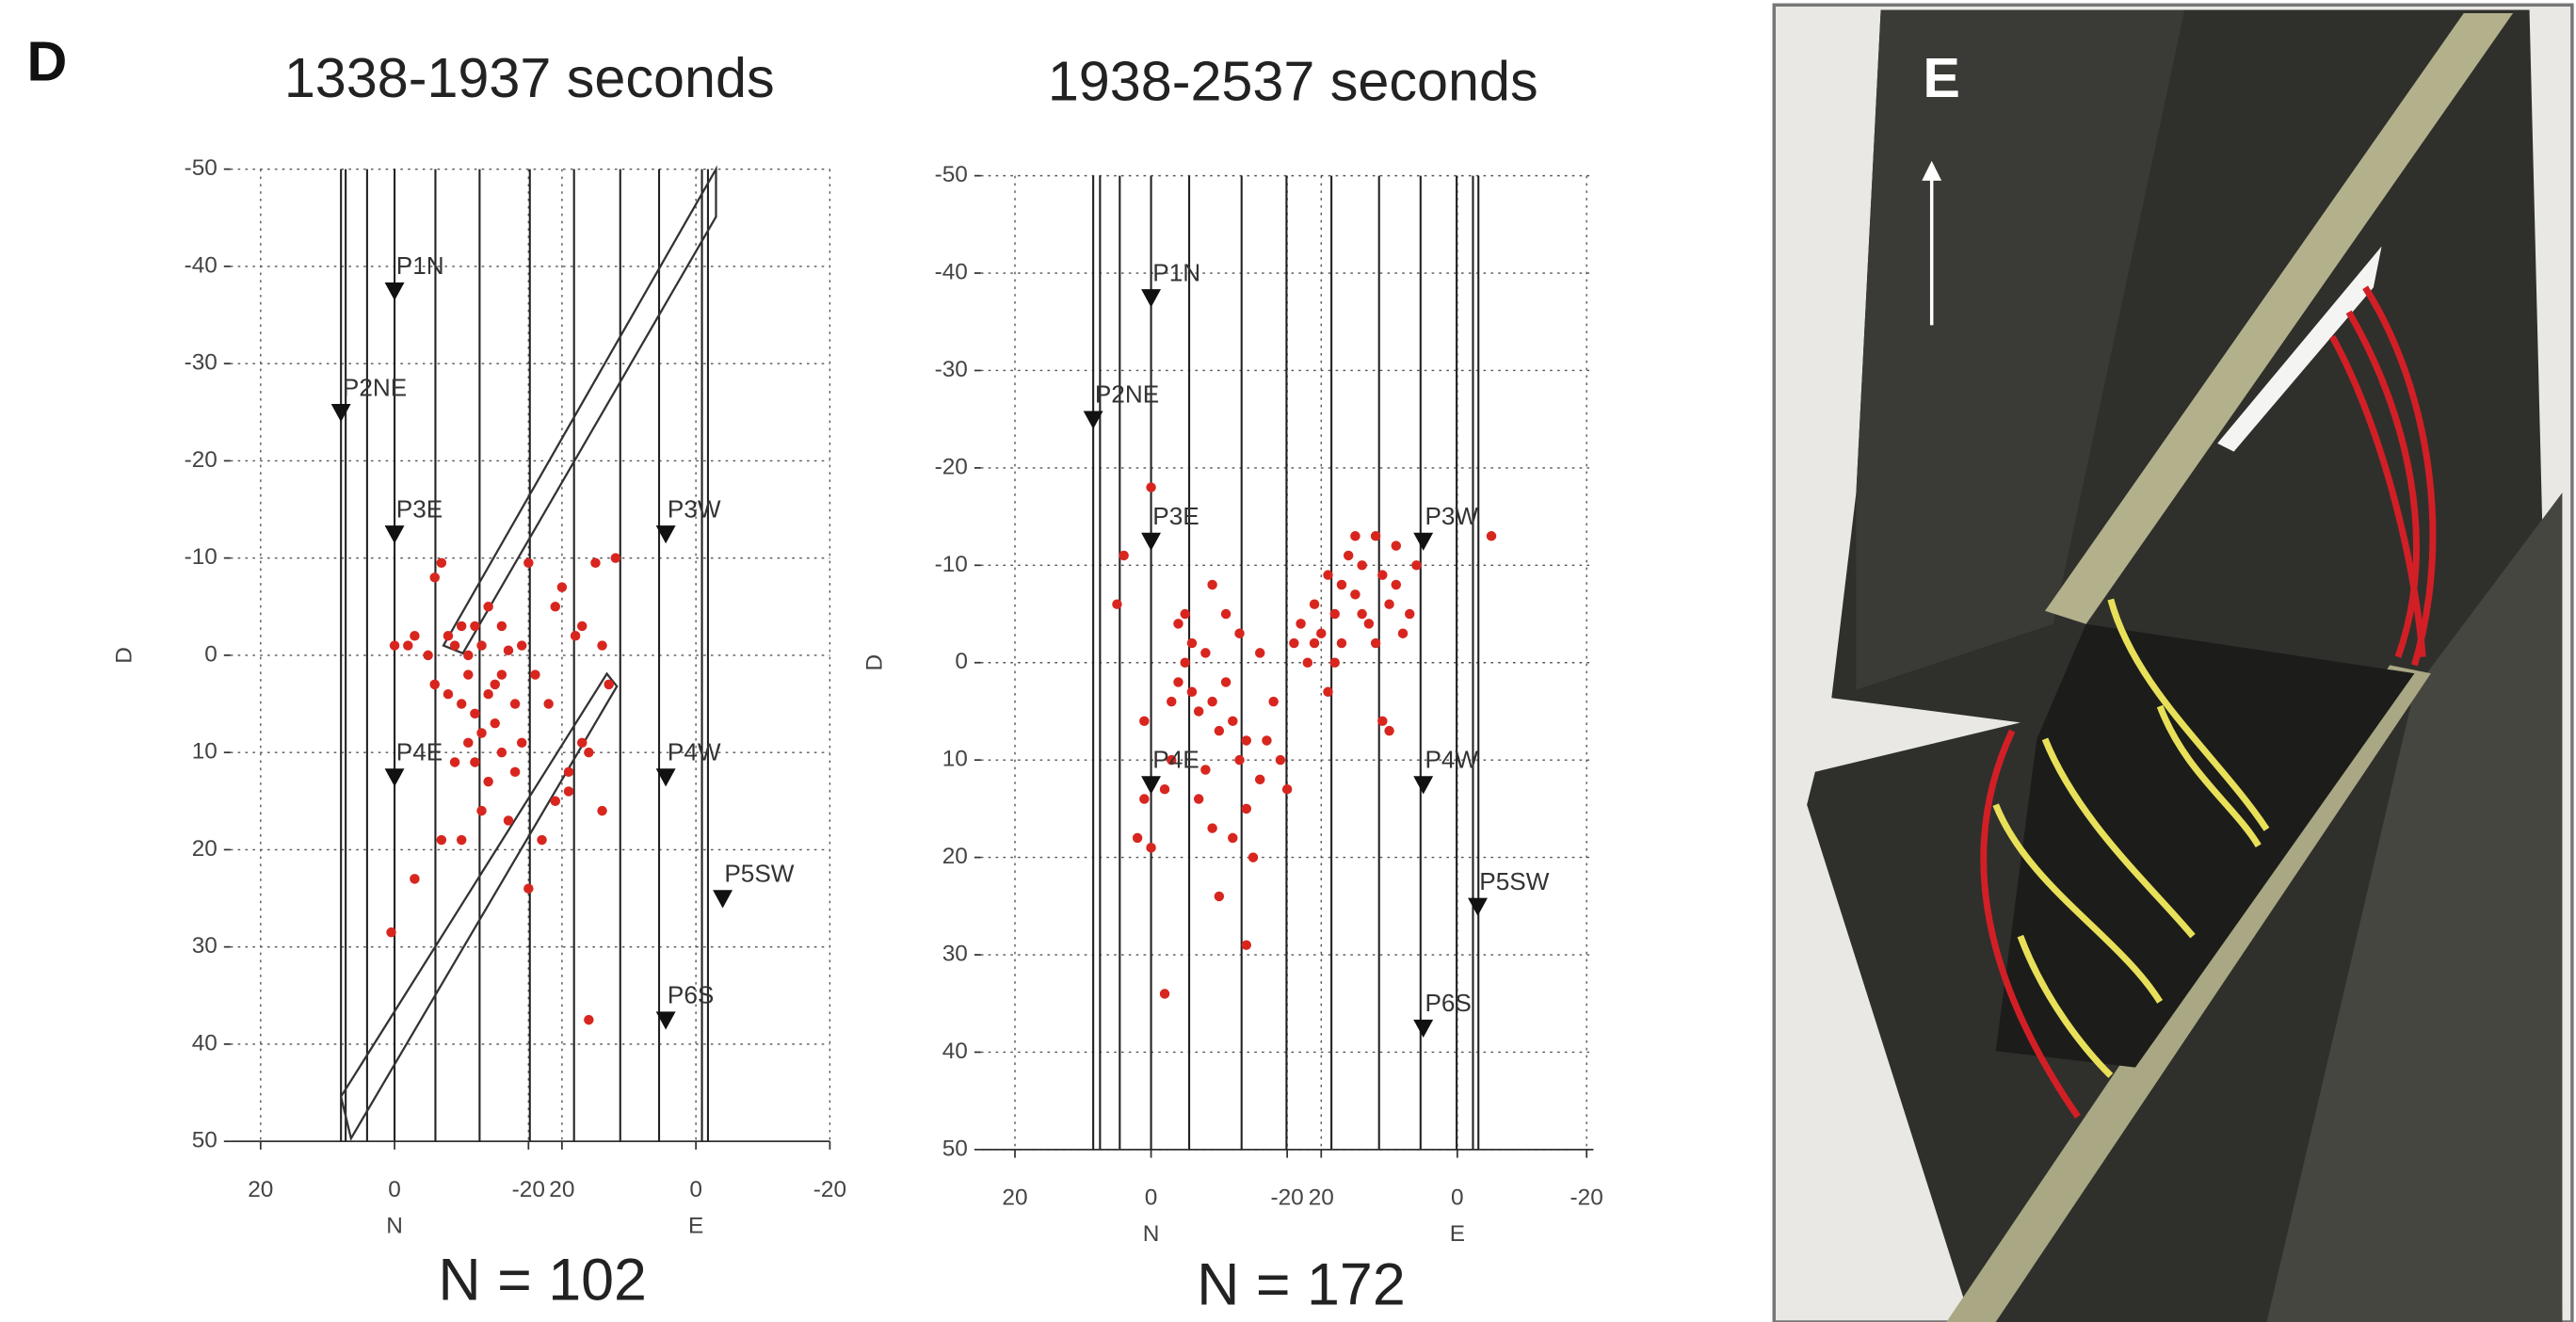 The image size is (2576, 1322). I want to click on y-tick-label: 0, so click(210, 654).